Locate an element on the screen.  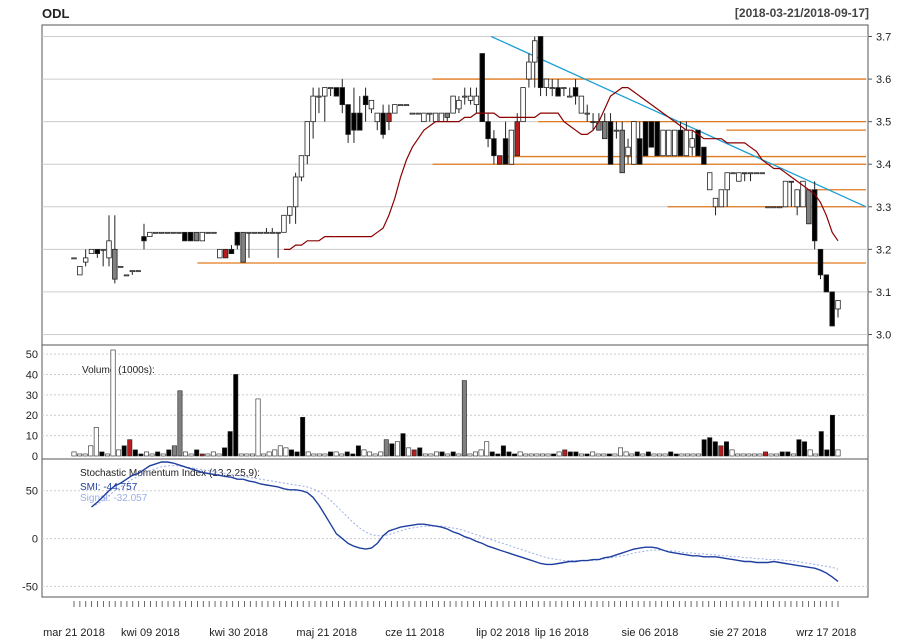
signal-value-label: Signal: -32.057 is located at coordinates (114, 498).